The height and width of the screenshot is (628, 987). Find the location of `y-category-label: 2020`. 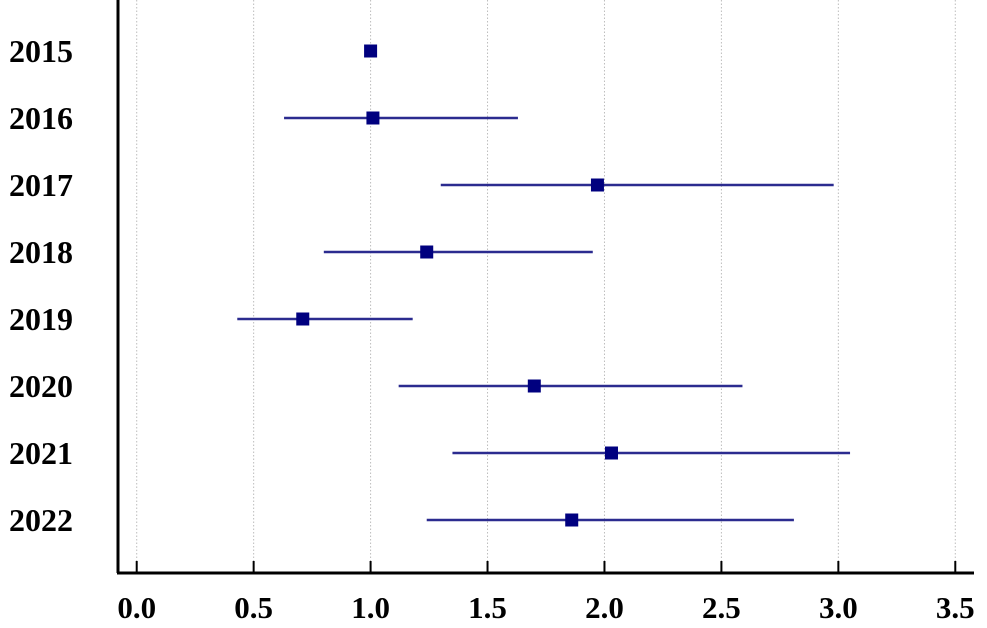

y-category-label: 2020 is located at coordinates (41, 386).